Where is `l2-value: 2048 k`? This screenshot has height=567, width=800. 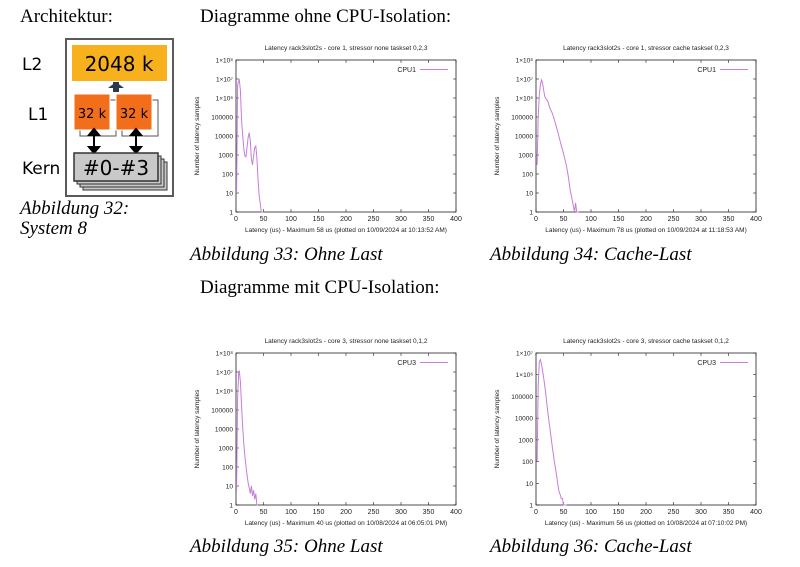
l2-value: 2048 k is located at coordinates (119, 64).